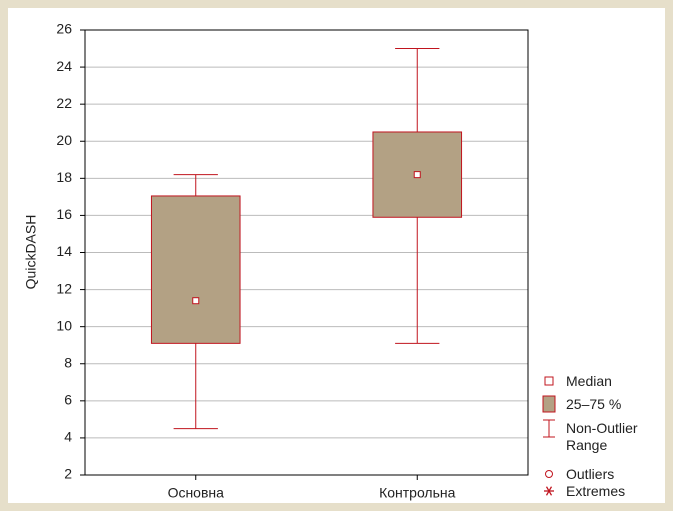 The height and width of the screenshot is (511, 673). I want to click on y-tick-label: 10, so click(64, 325).